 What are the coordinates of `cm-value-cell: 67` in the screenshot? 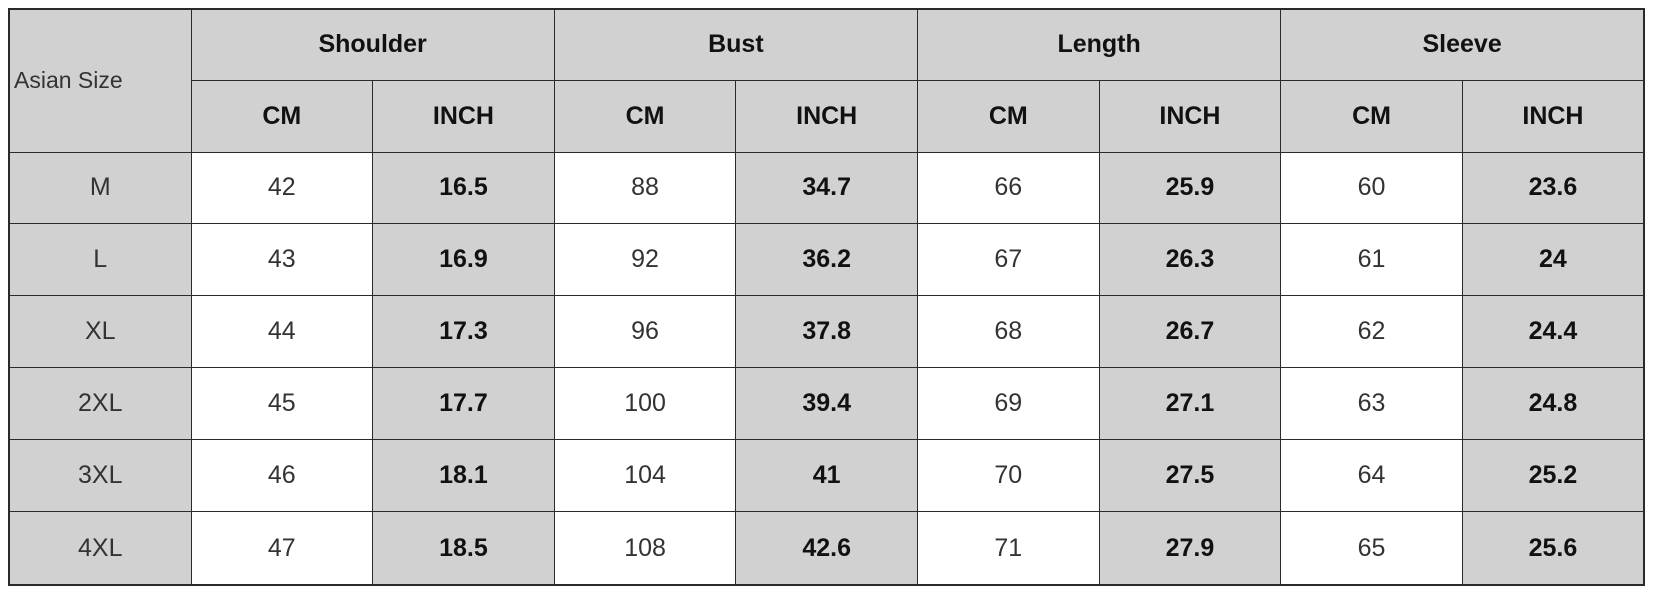 It's located at (1008, 260).